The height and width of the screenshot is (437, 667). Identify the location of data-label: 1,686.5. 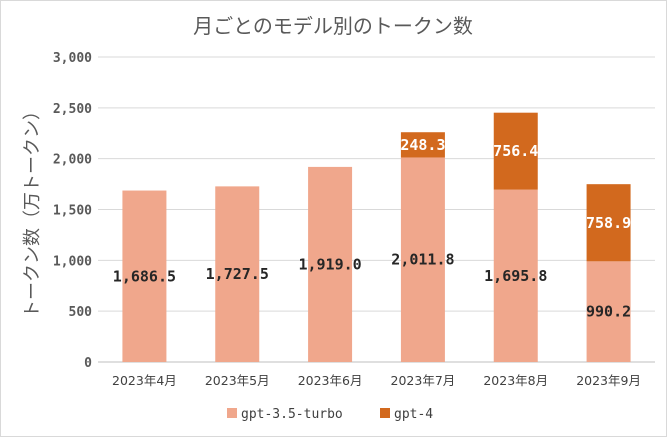
(144, 276).